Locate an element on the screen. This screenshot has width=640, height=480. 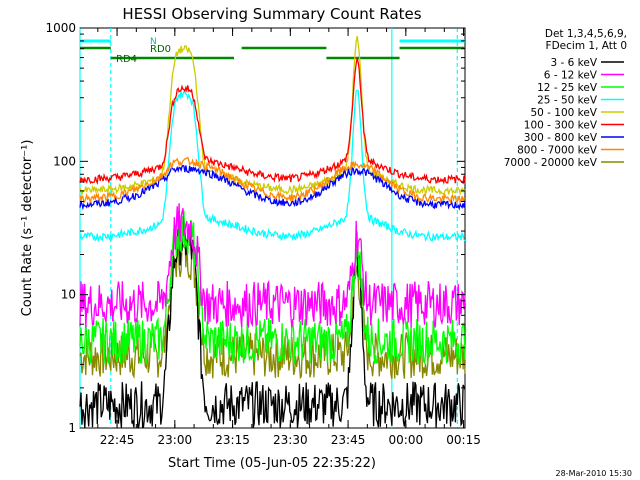
y-tick-label: 100 is located at coordinates (64, 161).